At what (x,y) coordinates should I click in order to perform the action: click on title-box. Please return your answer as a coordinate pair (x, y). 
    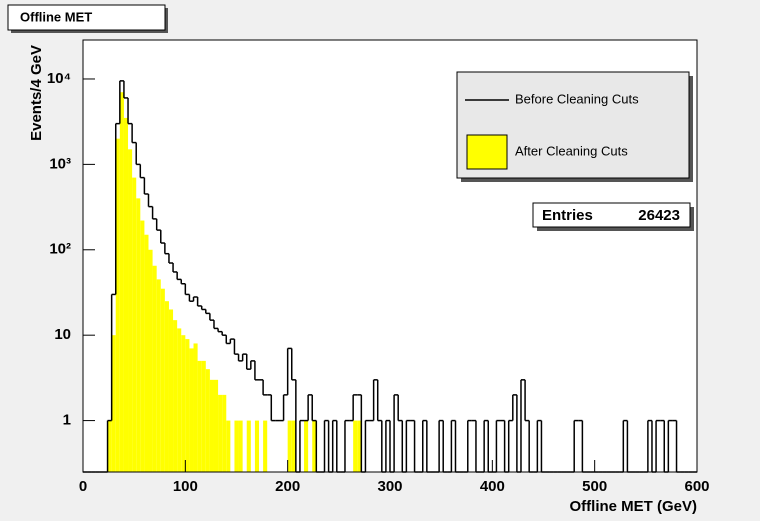
    Looking at the image, I should click on (86, 17).